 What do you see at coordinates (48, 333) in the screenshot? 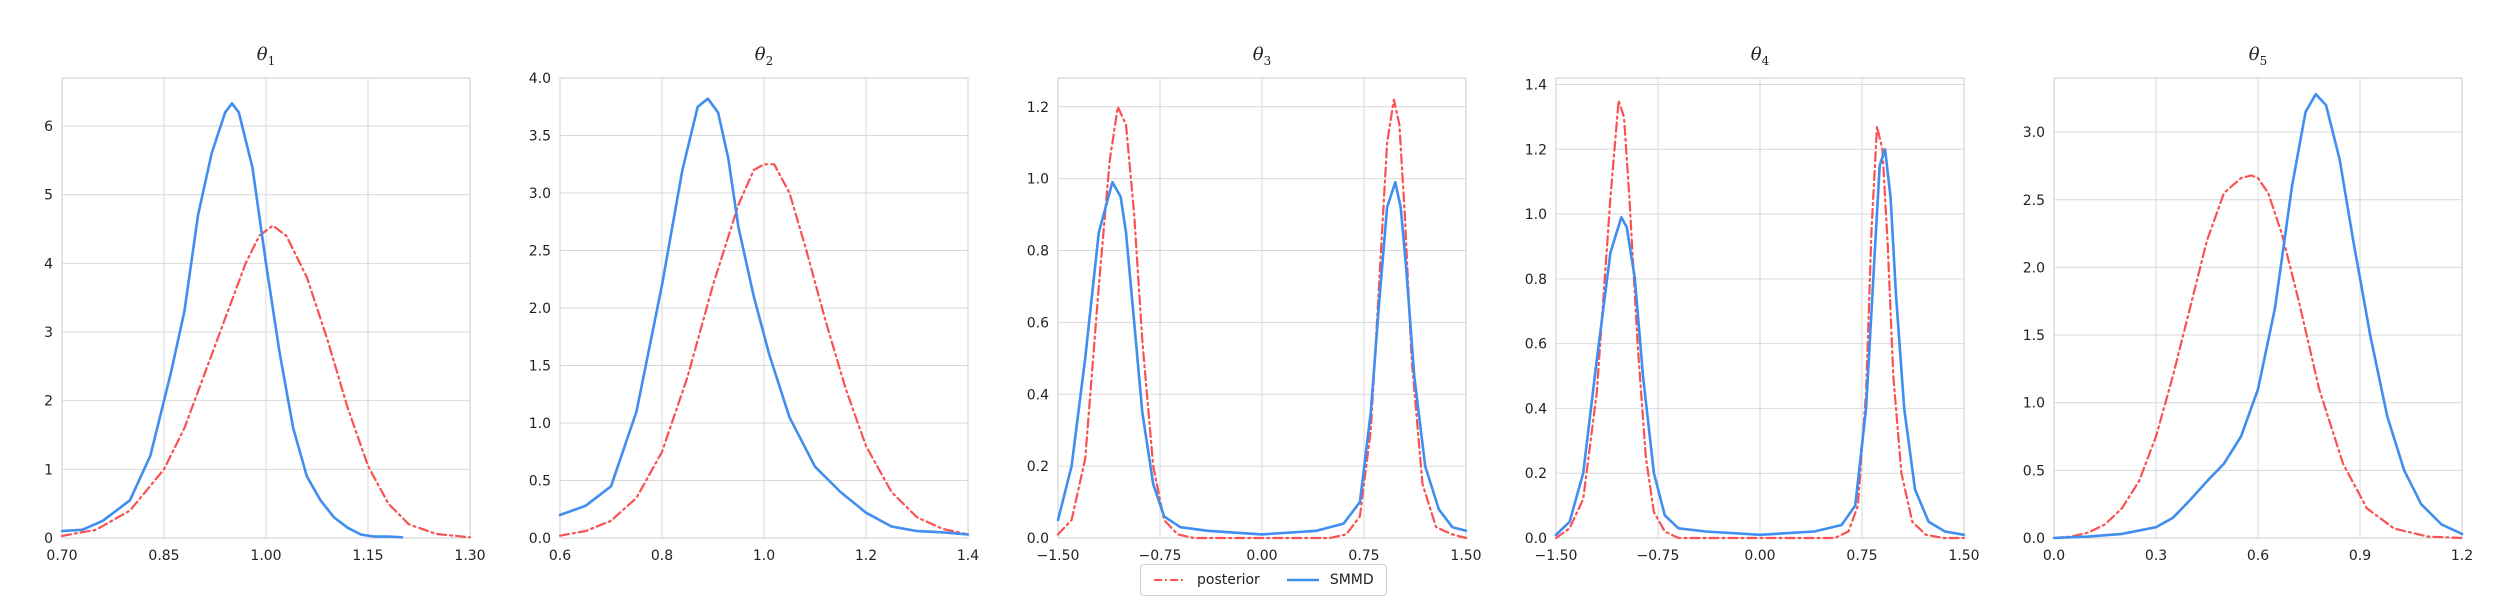
I see `y-tick-label: 3` at bounding box center [48, 333].